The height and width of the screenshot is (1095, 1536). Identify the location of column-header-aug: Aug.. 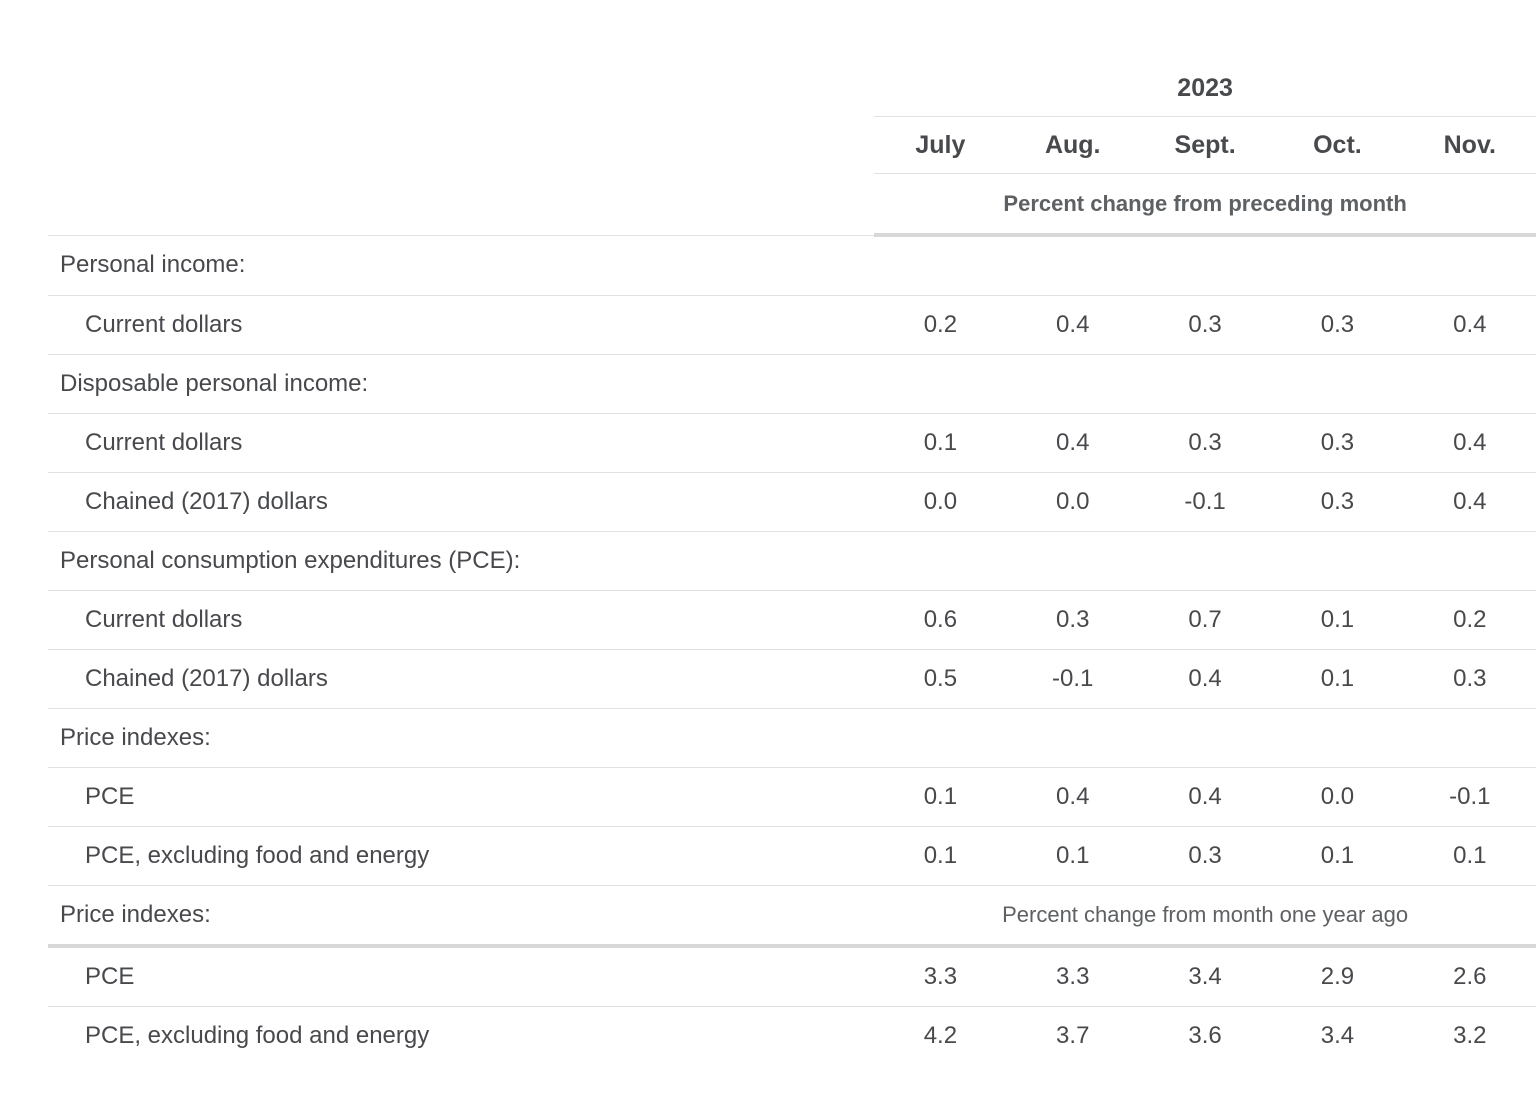
(1072, 145).